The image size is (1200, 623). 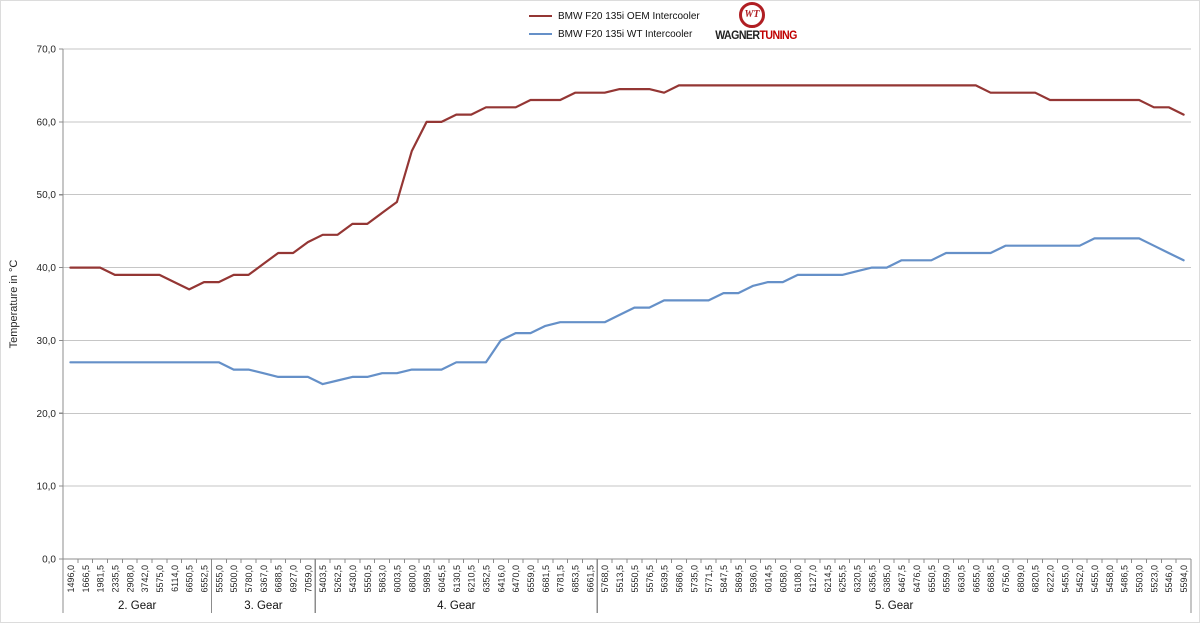 I want to click on svg-text: 6688,5, so click(x=279, y=579).